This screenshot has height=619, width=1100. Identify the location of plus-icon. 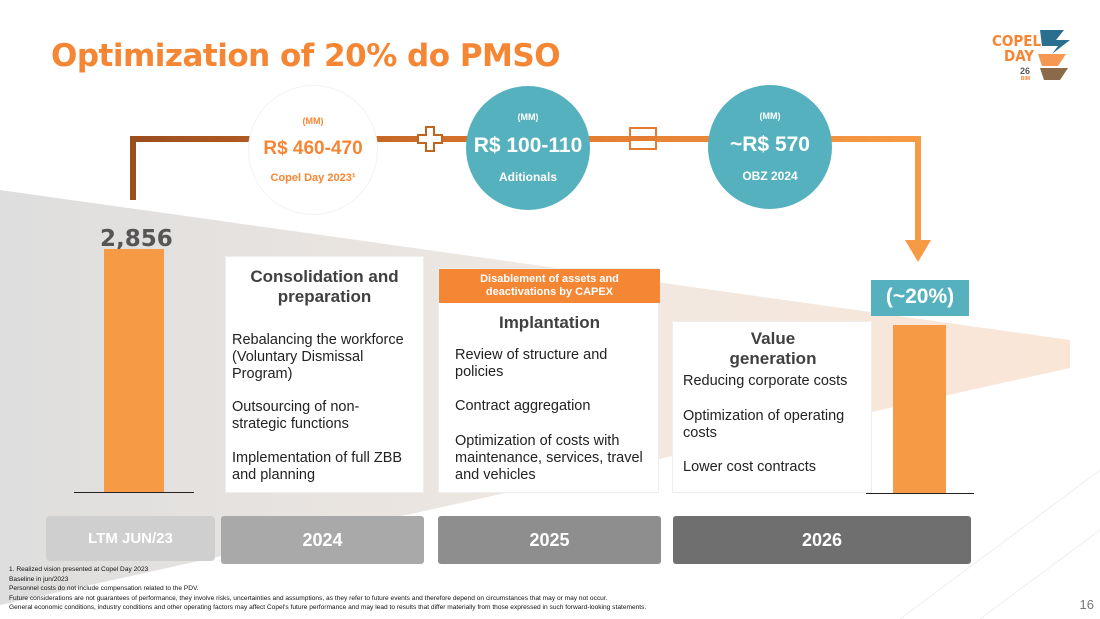
(430, 139).